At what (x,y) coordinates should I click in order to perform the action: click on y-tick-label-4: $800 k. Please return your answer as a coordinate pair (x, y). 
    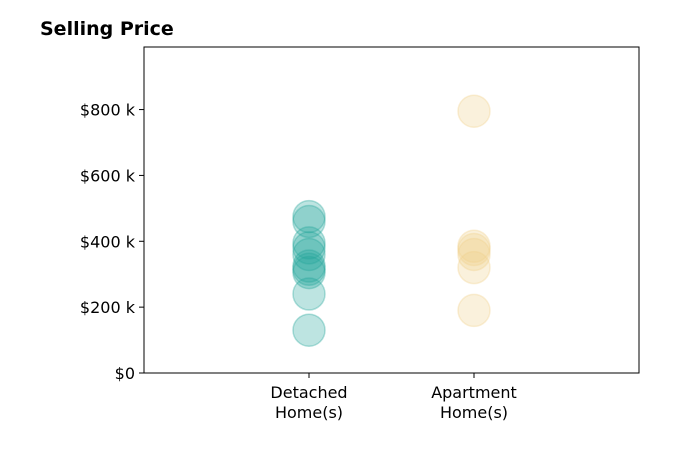
    Looking at the image, I should click on (108, 110).